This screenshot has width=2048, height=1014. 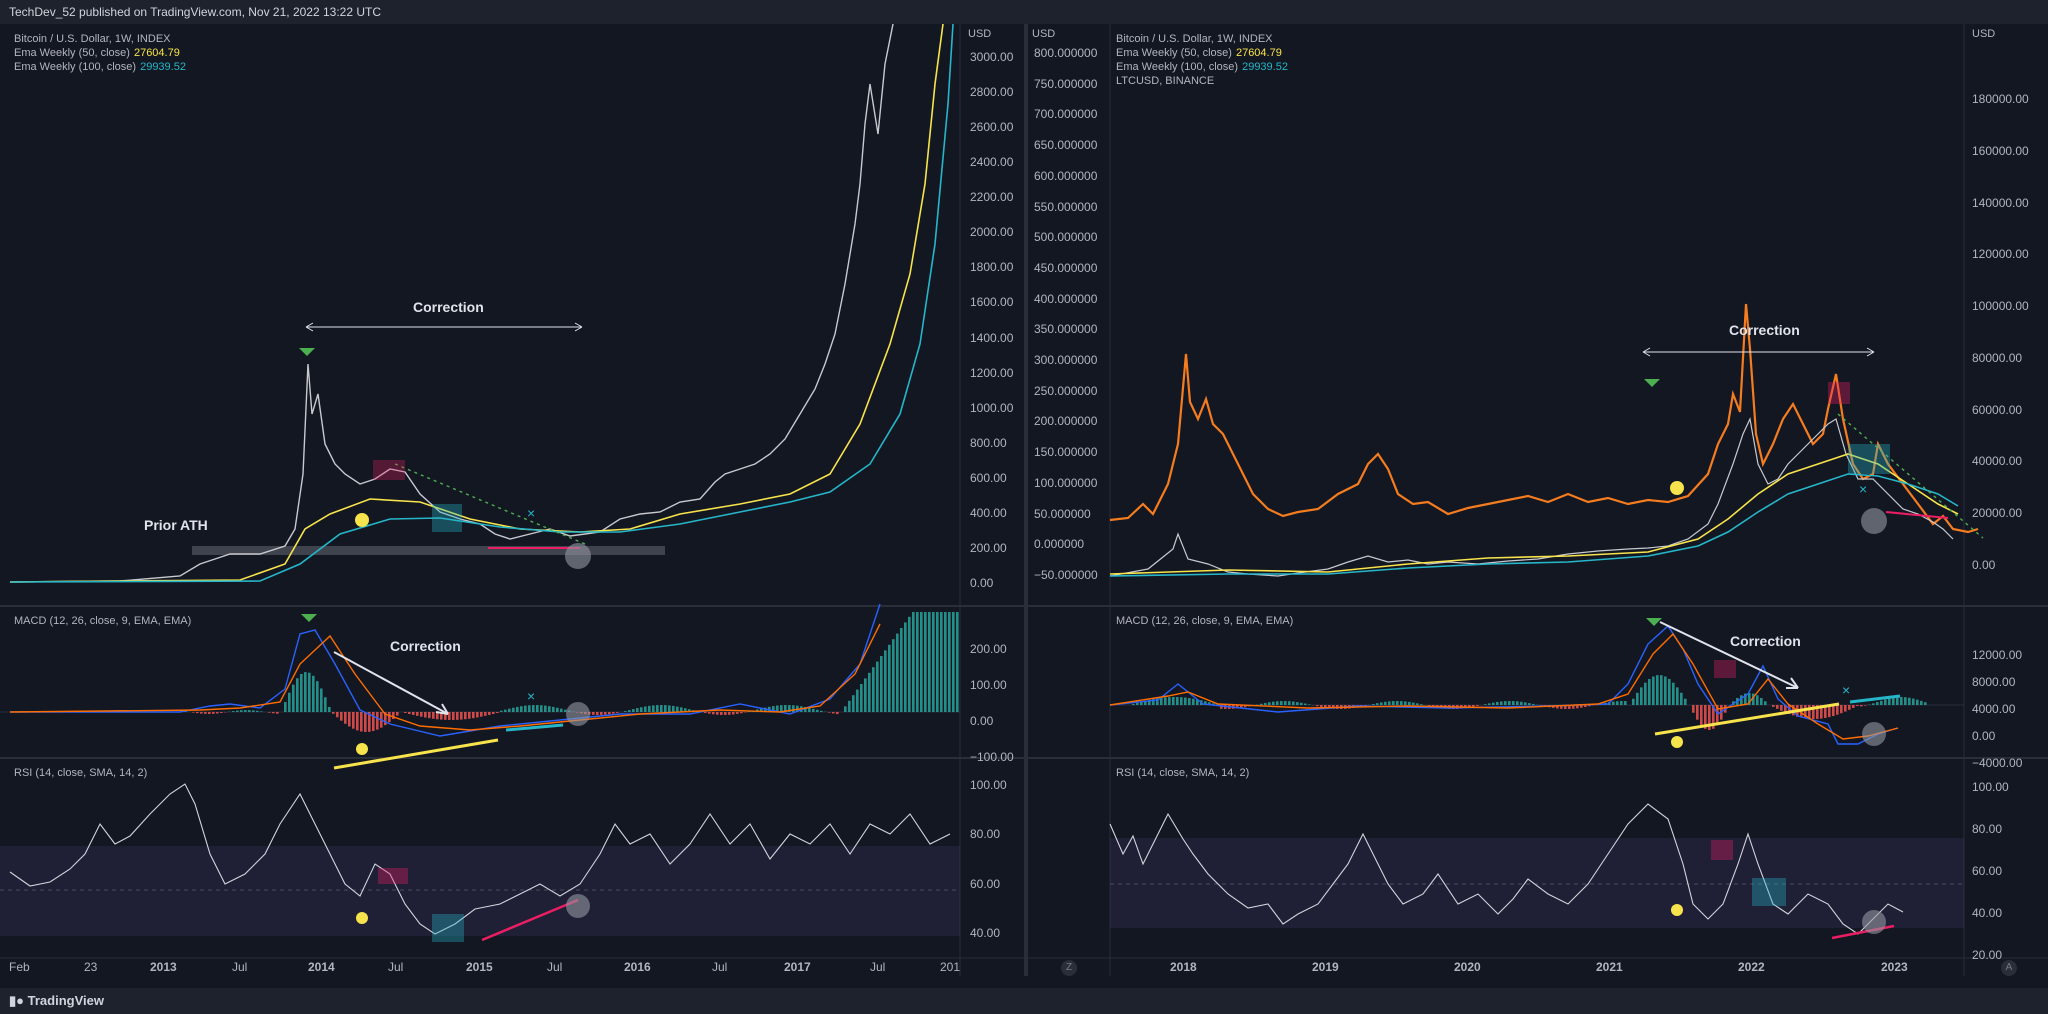 What do you see at coordinates (982, 583) in the screenshot?
I see `axis-tick-label: 0.00` at bounding box center [982, 583].